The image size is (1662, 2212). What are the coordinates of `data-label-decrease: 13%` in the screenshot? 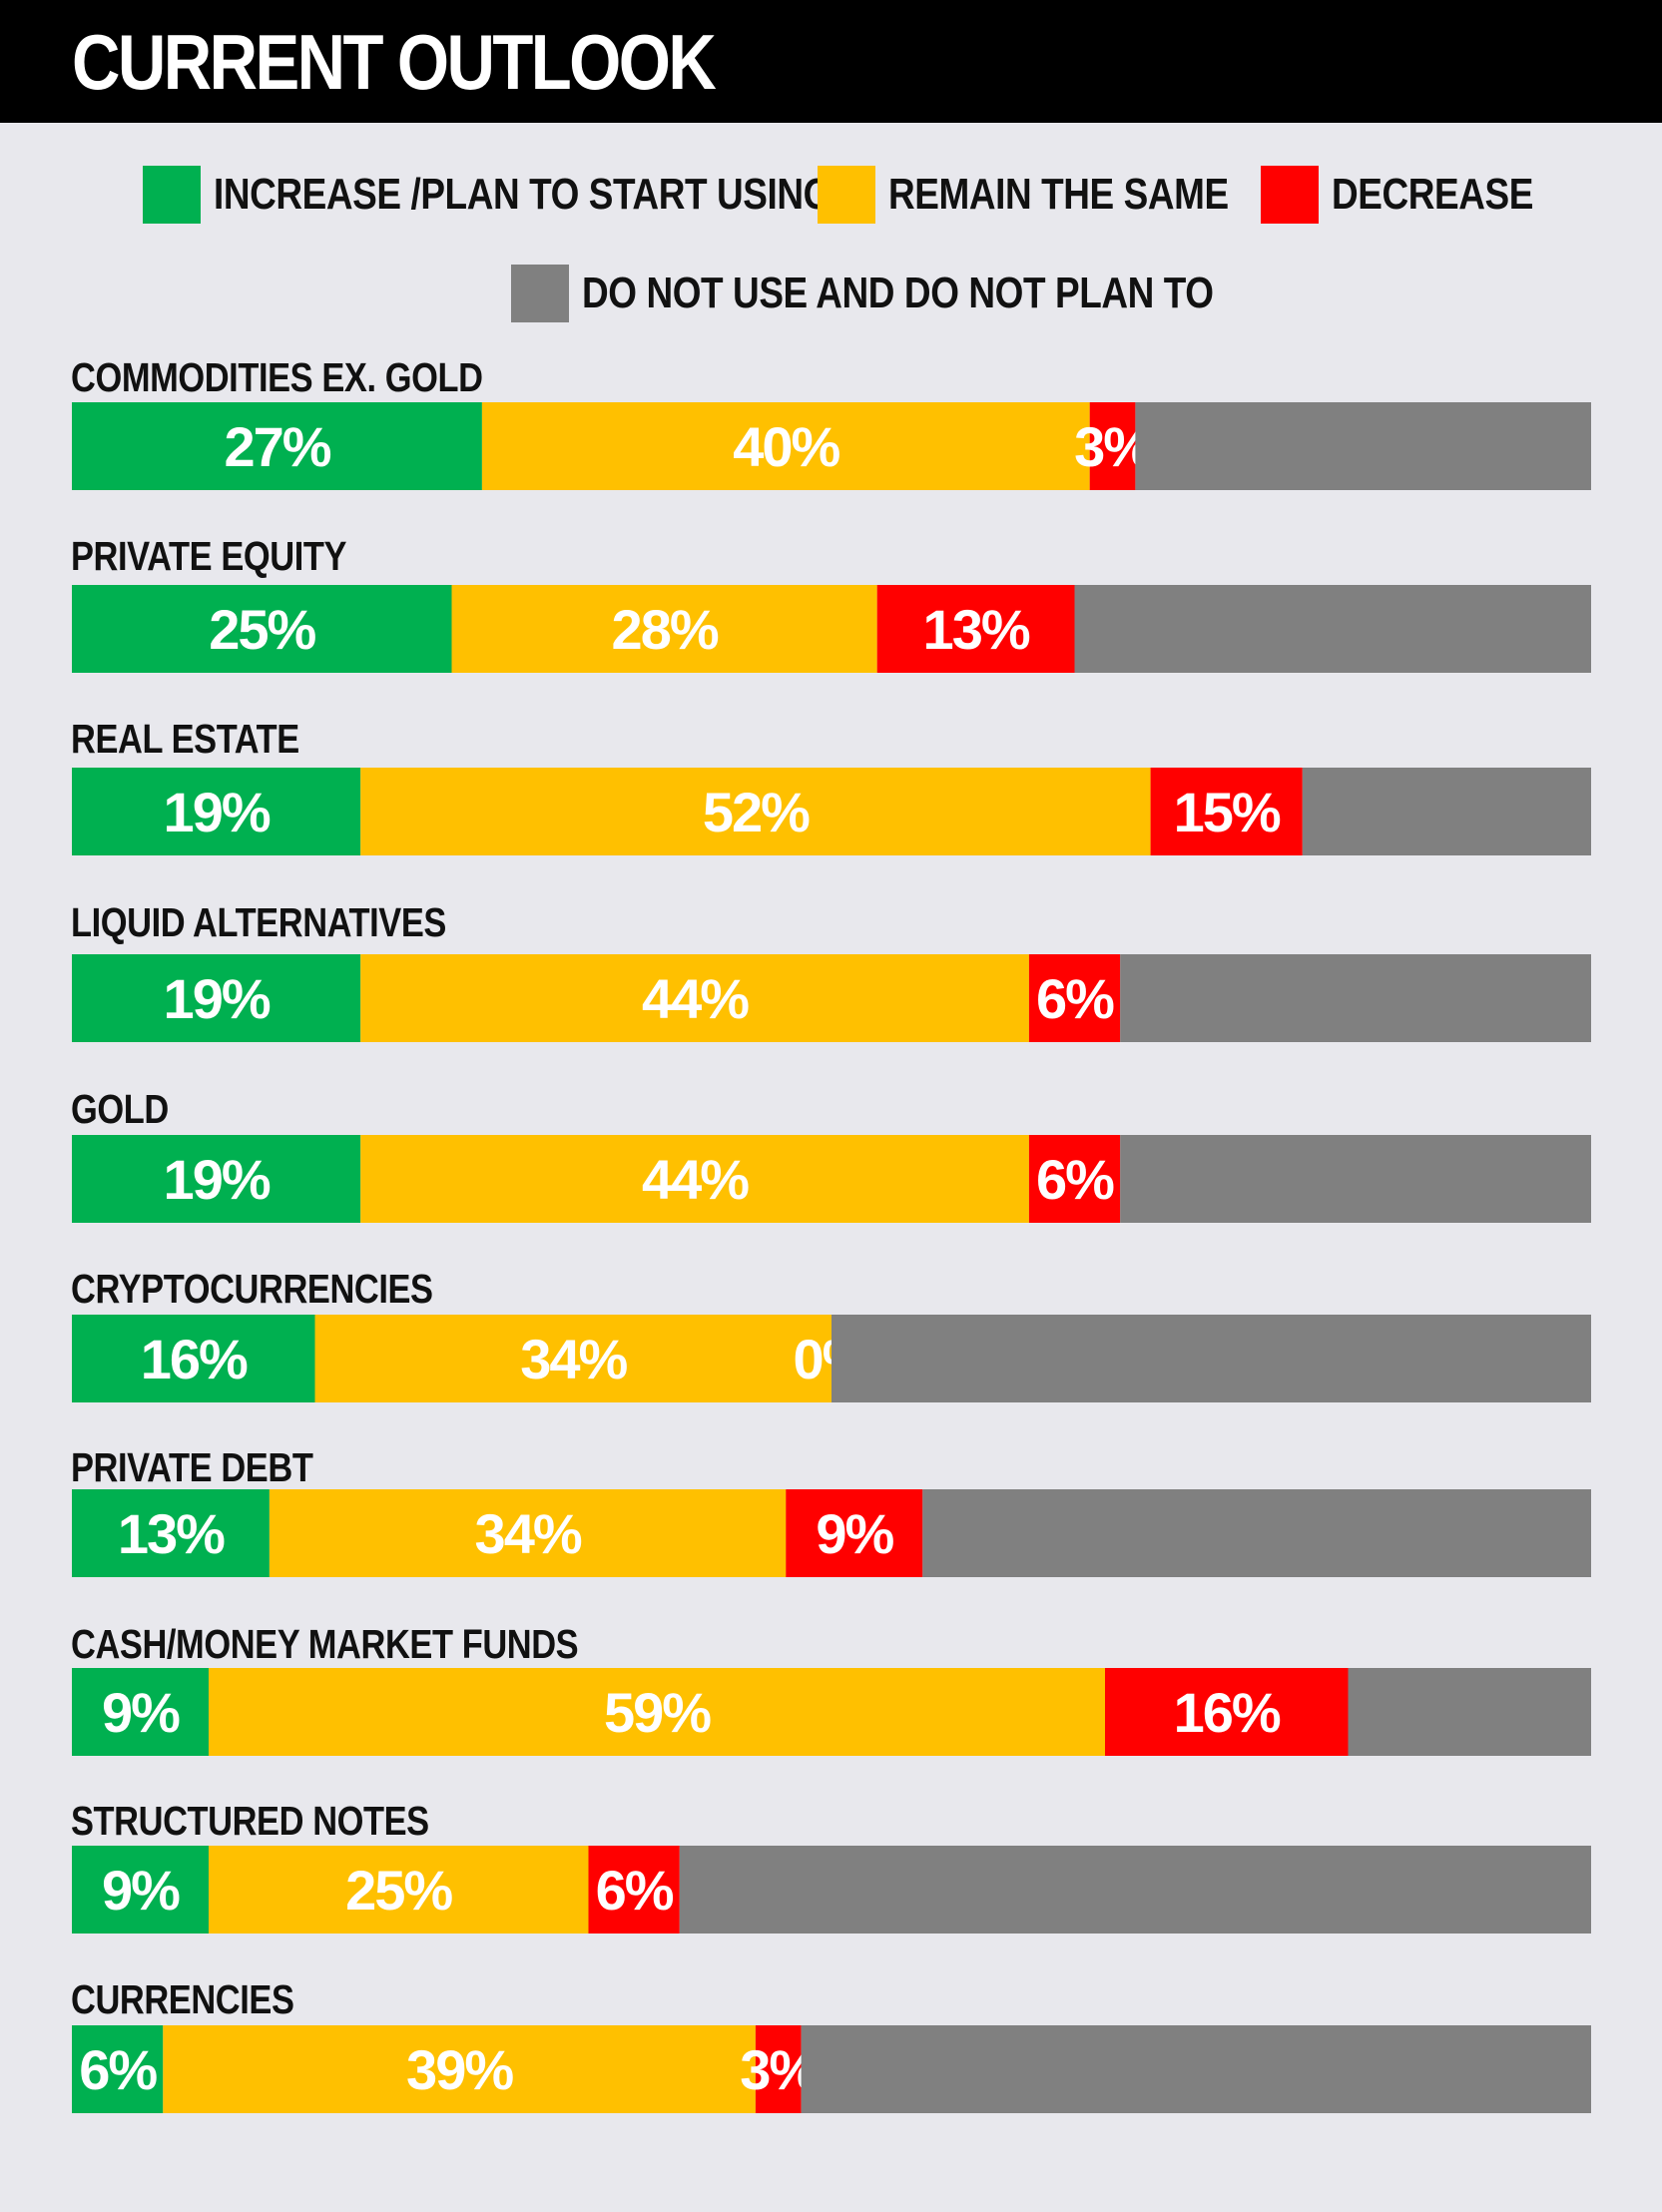 It's located at (976, 629).